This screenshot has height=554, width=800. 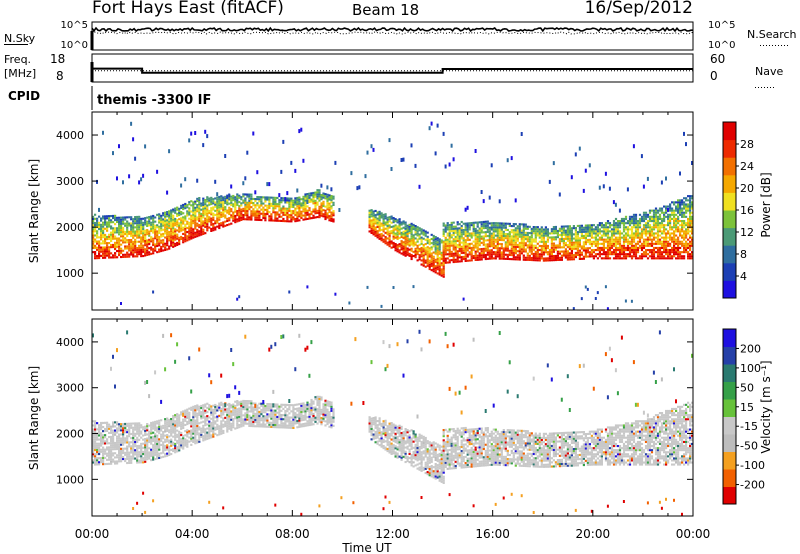 I want to click on date-label: 16/Sep/2012, so click(x=639, y=9).